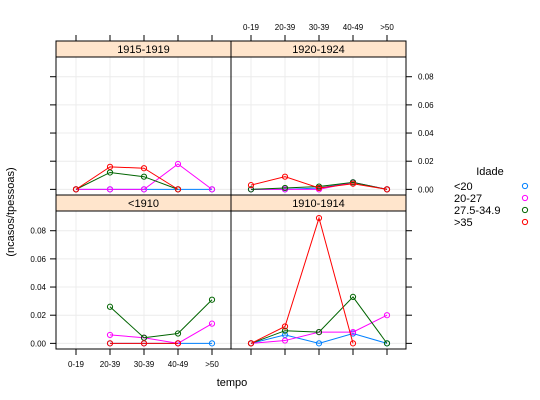  What do you see at coordinates (232, 383) in the screenshot?
I see `x-axis-title: tempo` at bounding box center [232, 383].